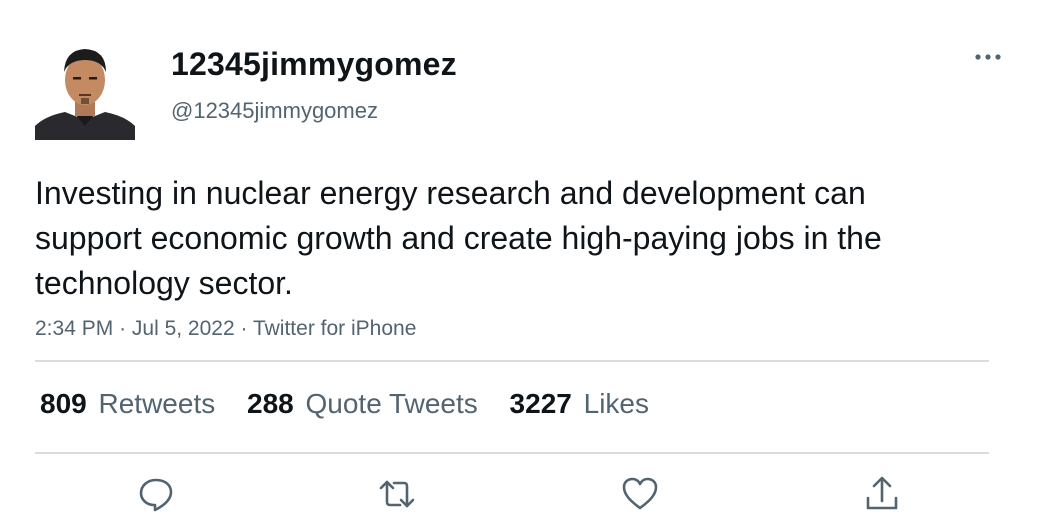 The image size is (1050, 525). What do you see at coordinates (74, 328) in the screenshot?
I see `tweet-time: 2:34 PM` at bounding box center [74, 328].